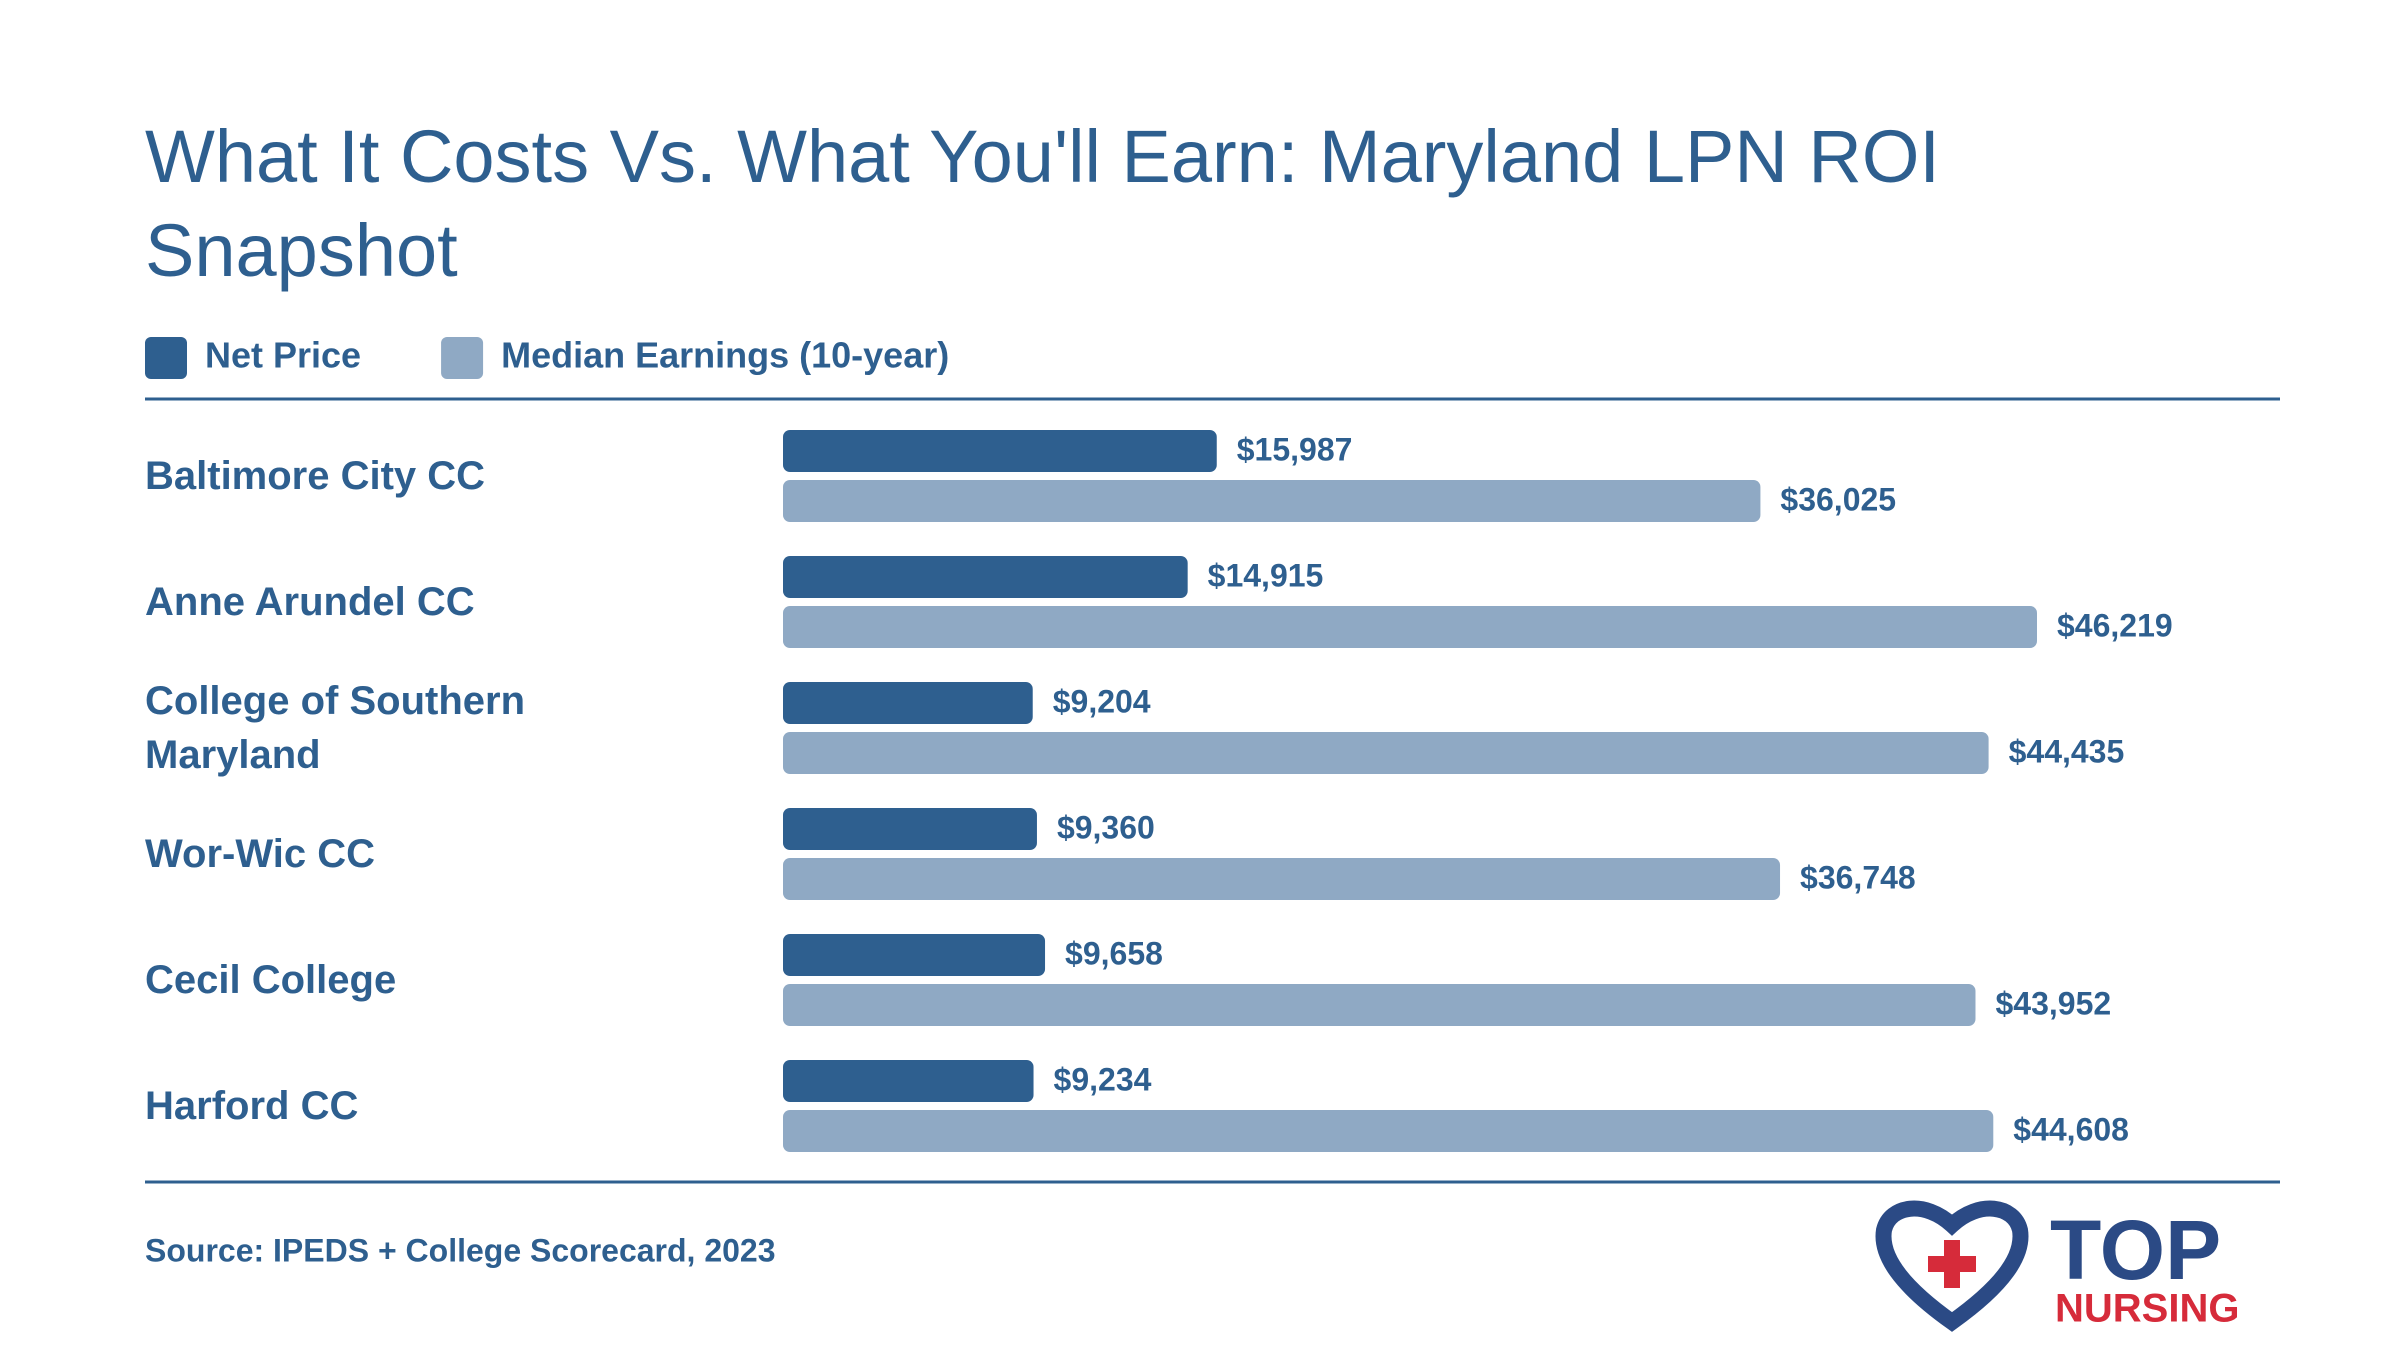 This screenshot has width=2400, height=1350. What do you see at coordinates (1102, 701) in the screenshot?
I see `value-label: $9,204` at bounding box center [1102, 701].